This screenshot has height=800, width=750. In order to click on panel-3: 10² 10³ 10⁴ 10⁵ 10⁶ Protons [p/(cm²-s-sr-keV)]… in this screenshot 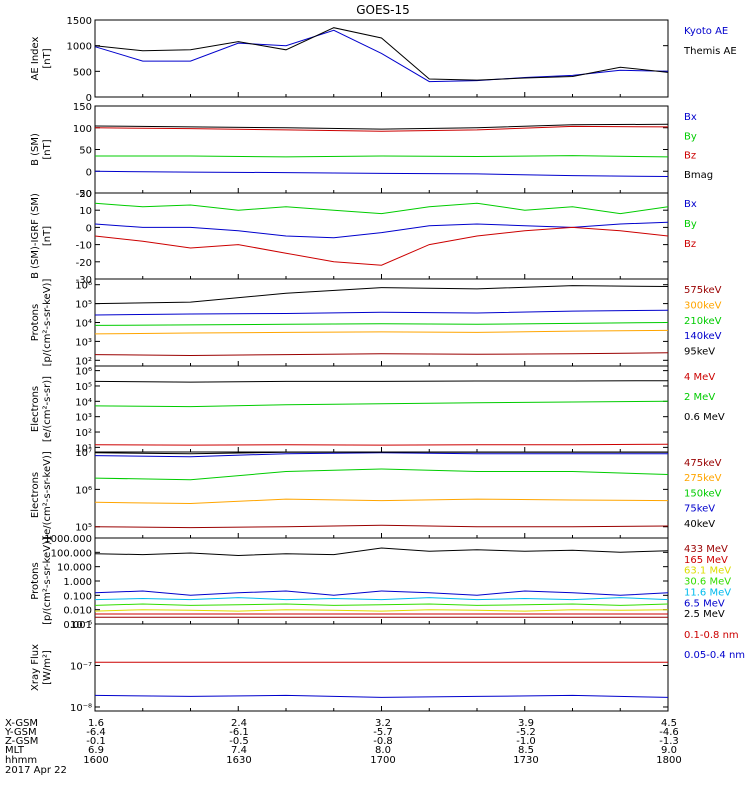, I will do `click(376, 322)`.